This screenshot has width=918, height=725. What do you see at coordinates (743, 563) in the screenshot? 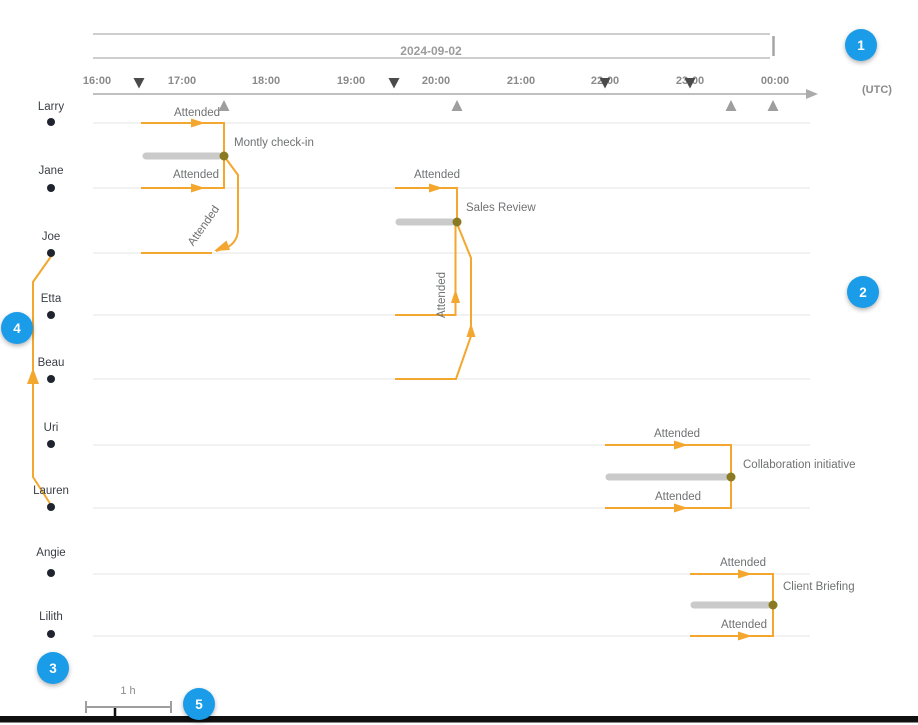
I see `attended-label-angie: Attended` at bounding box center [743, 563].